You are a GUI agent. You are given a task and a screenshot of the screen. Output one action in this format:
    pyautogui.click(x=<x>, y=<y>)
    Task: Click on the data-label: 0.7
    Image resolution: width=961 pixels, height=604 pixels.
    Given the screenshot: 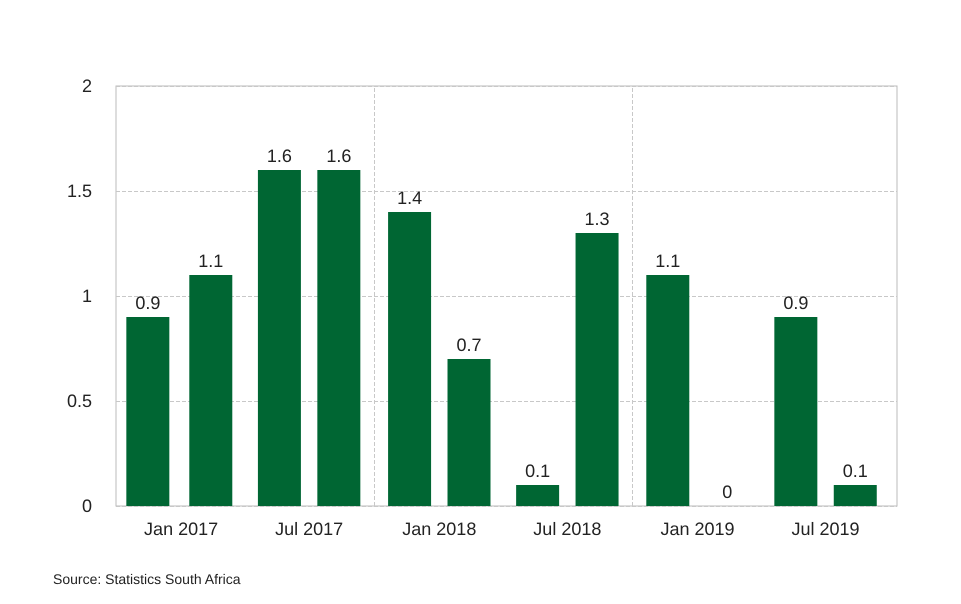 What is the action you would take?
    pyautogui.click(x=469, y=345)
    